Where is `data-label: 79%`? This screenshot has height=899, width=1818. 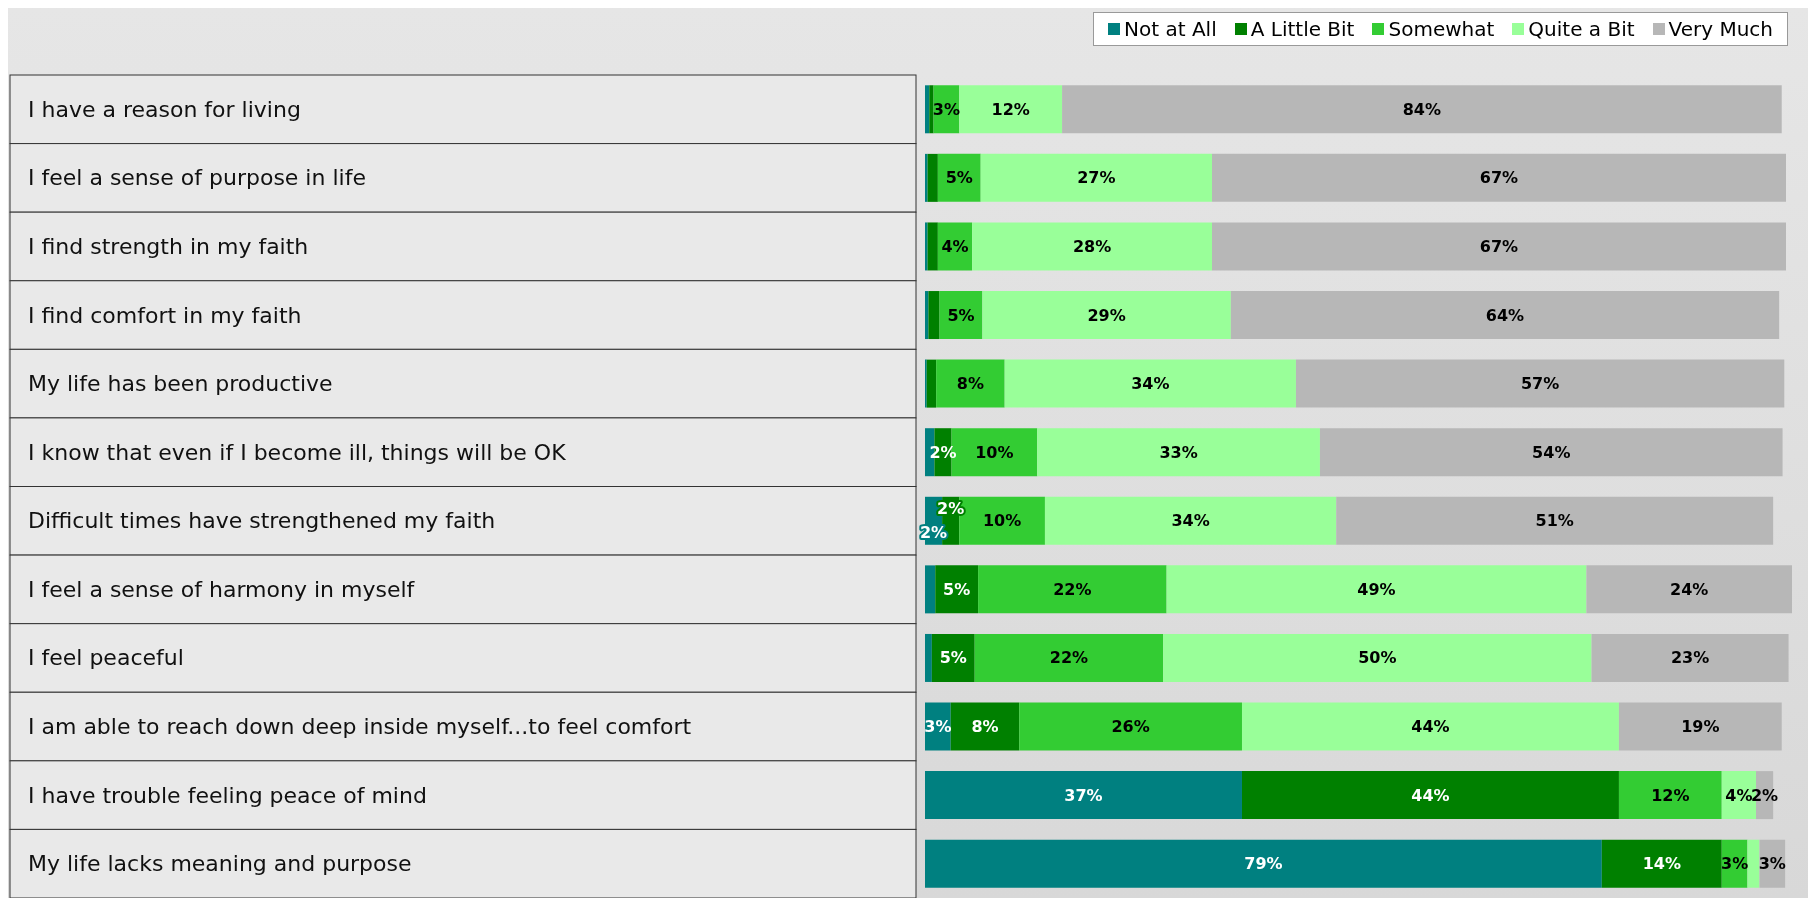 data-label: 79% is located at coordinates (1263, 864).